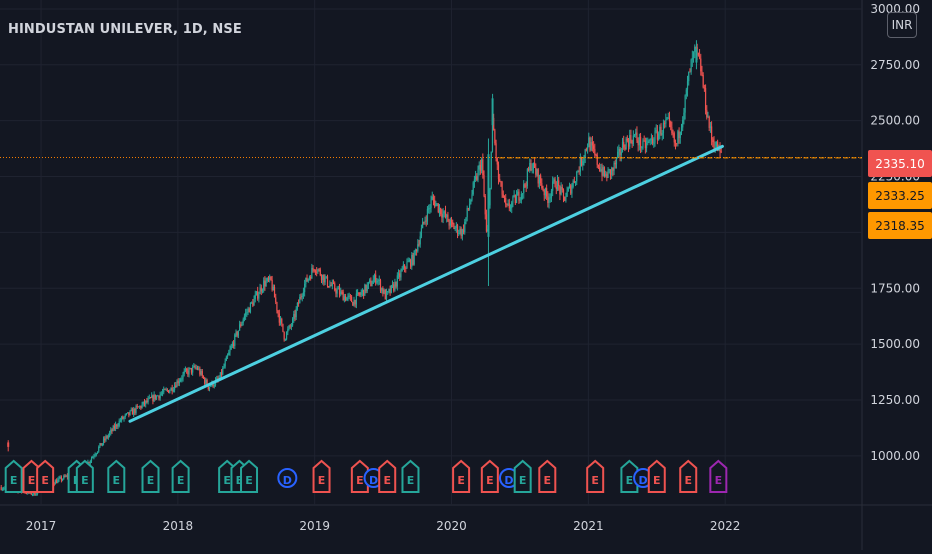  What do you see at coordinates (523, 480) in the screenshot?
I see `event-label: E` at bounding box center [523, 480].